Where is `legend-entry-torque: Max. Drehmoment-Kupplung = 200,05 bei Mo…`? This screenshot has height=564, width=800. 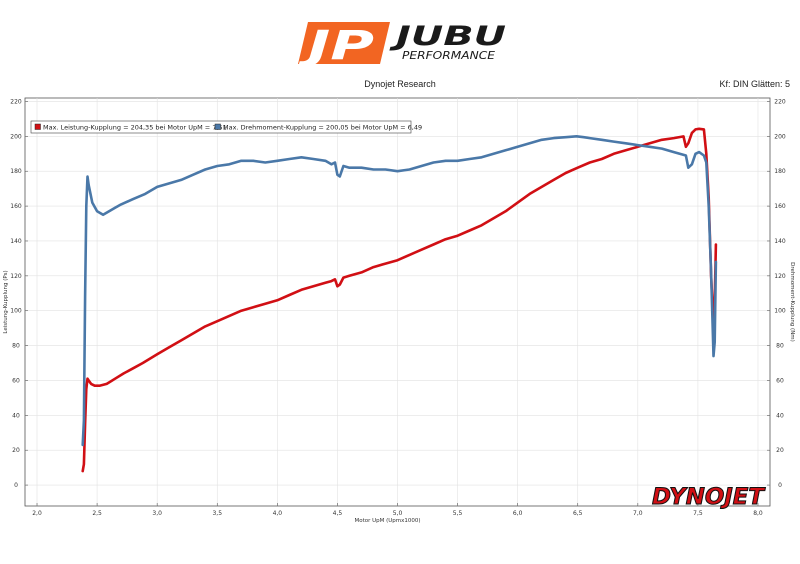 legend-entry-torque: Max. Drehmoment-Kupplung = 200,05 bei Mo… is located at coordinates (322, 128).